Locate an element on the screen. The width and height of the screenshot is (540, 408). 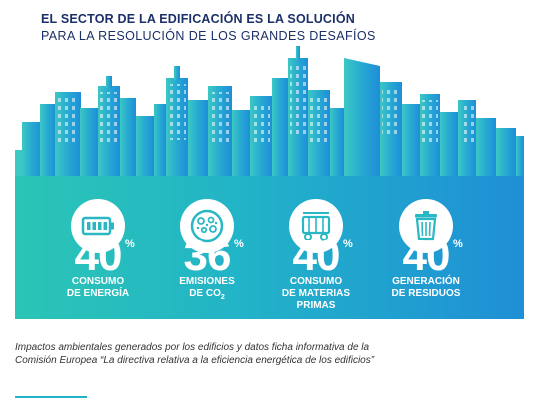
stat-materials: 40 % CONSUMO DE MATERIAS PRIMAS is located at coordinates (316, 247).